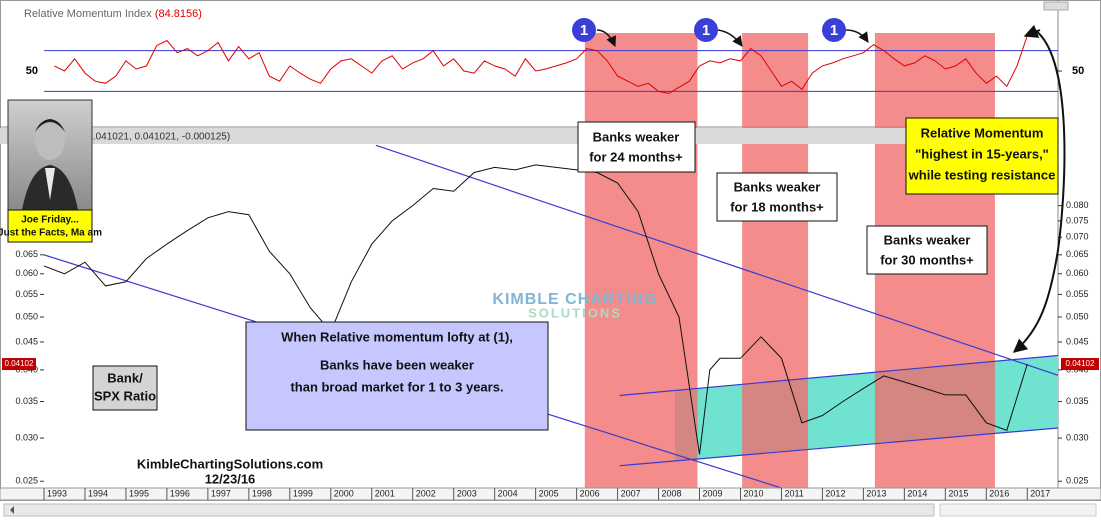 The height and width of the screenshot is (524, 1101). What do you see at coordinates (917, 493) in the screenshot?
I see `x-tick-label: 2014` at bounding box center [917, 493].